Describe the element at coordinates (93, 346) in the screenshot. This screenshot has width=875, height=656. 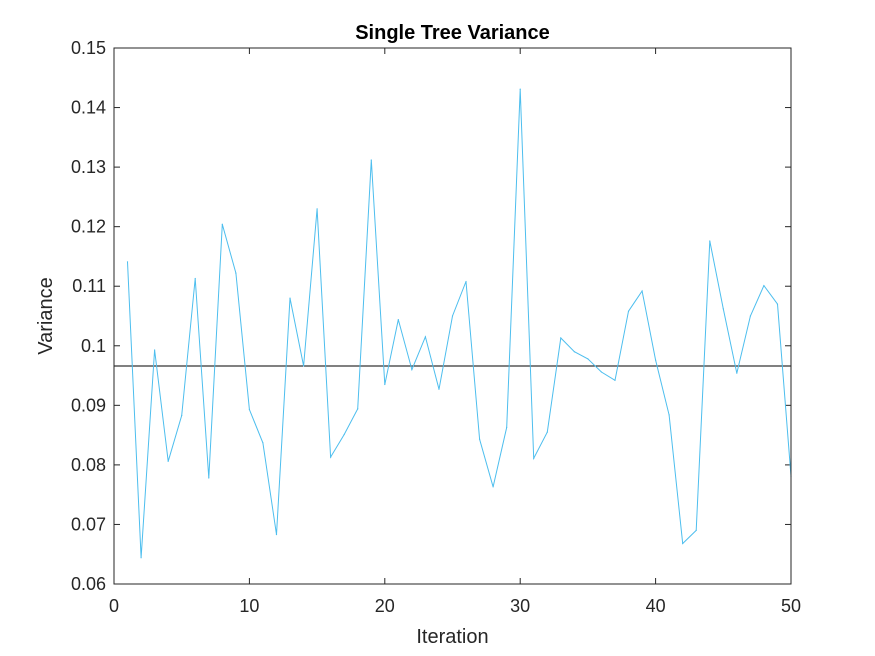
I see `y-tick-label: 0.1` at that location.